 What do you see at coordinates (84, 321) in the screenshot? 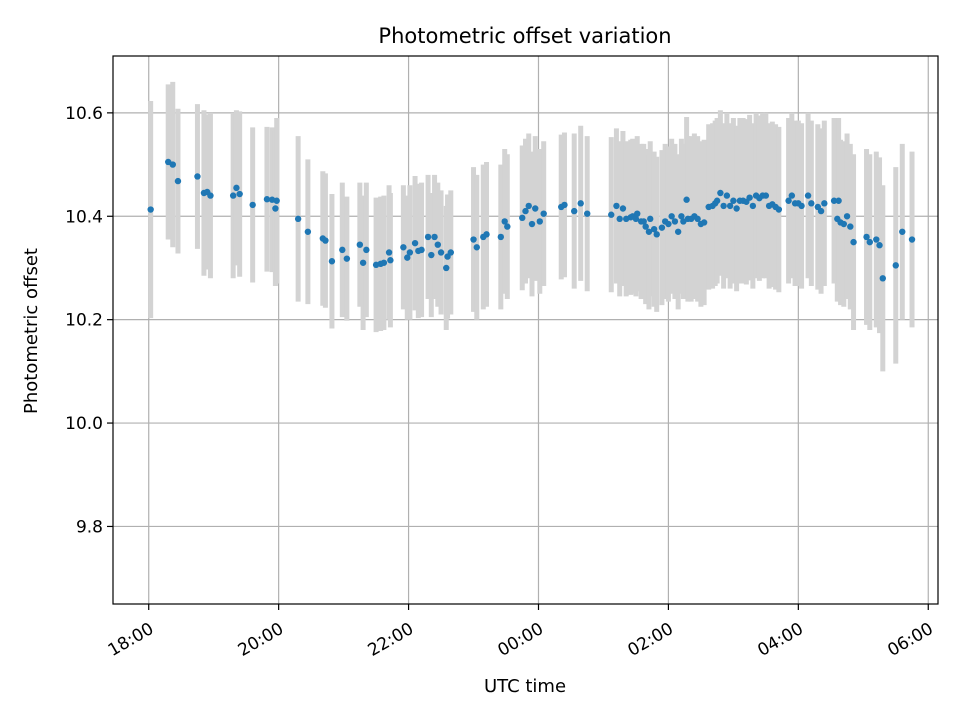
I see `y-tick-label: 10.2` at bounding box center [84, 321].